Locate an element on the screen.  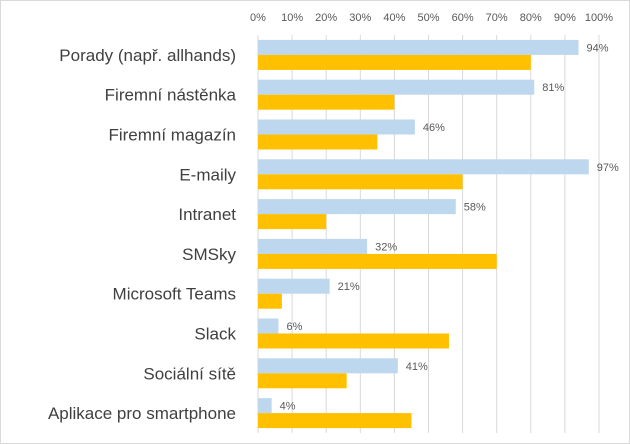
x-tick-label: 10% is located at coordinates (292, 18).